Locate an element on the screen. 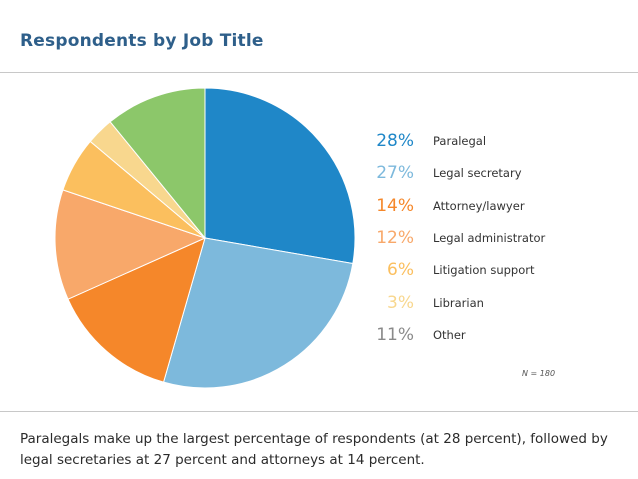 This screenshot has height=479, width=638. legend-percent: 3% is located at coordinates (400, 302).